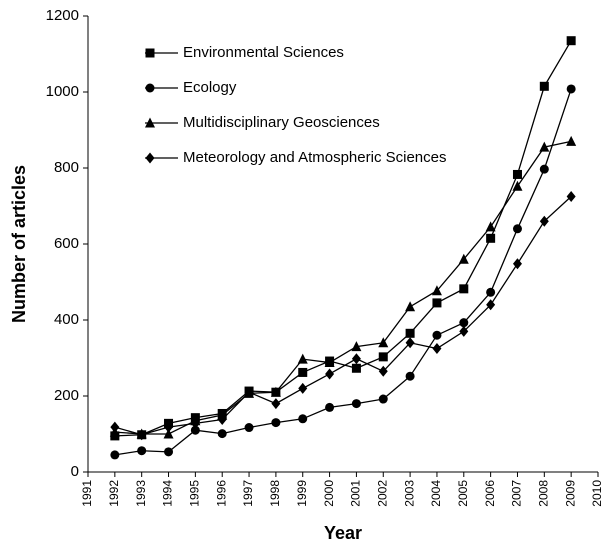  I want to click on x-tick-label: 2010, so click(597, 493).